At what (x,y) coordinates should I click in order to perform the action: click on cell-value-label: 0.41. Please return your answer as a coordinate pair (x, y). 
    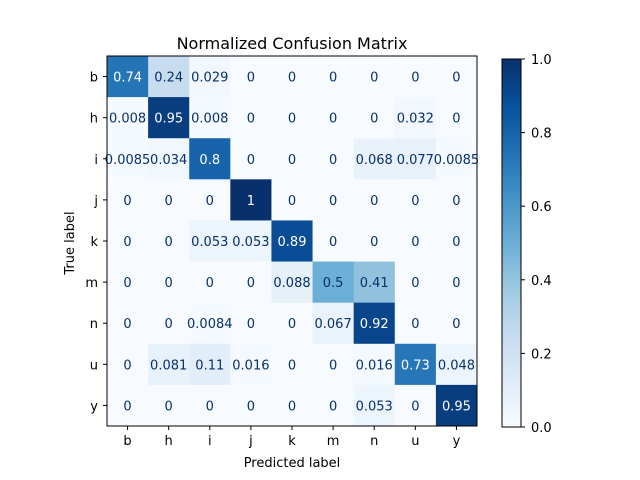
    Looking at the image, I should click on (374, 283).